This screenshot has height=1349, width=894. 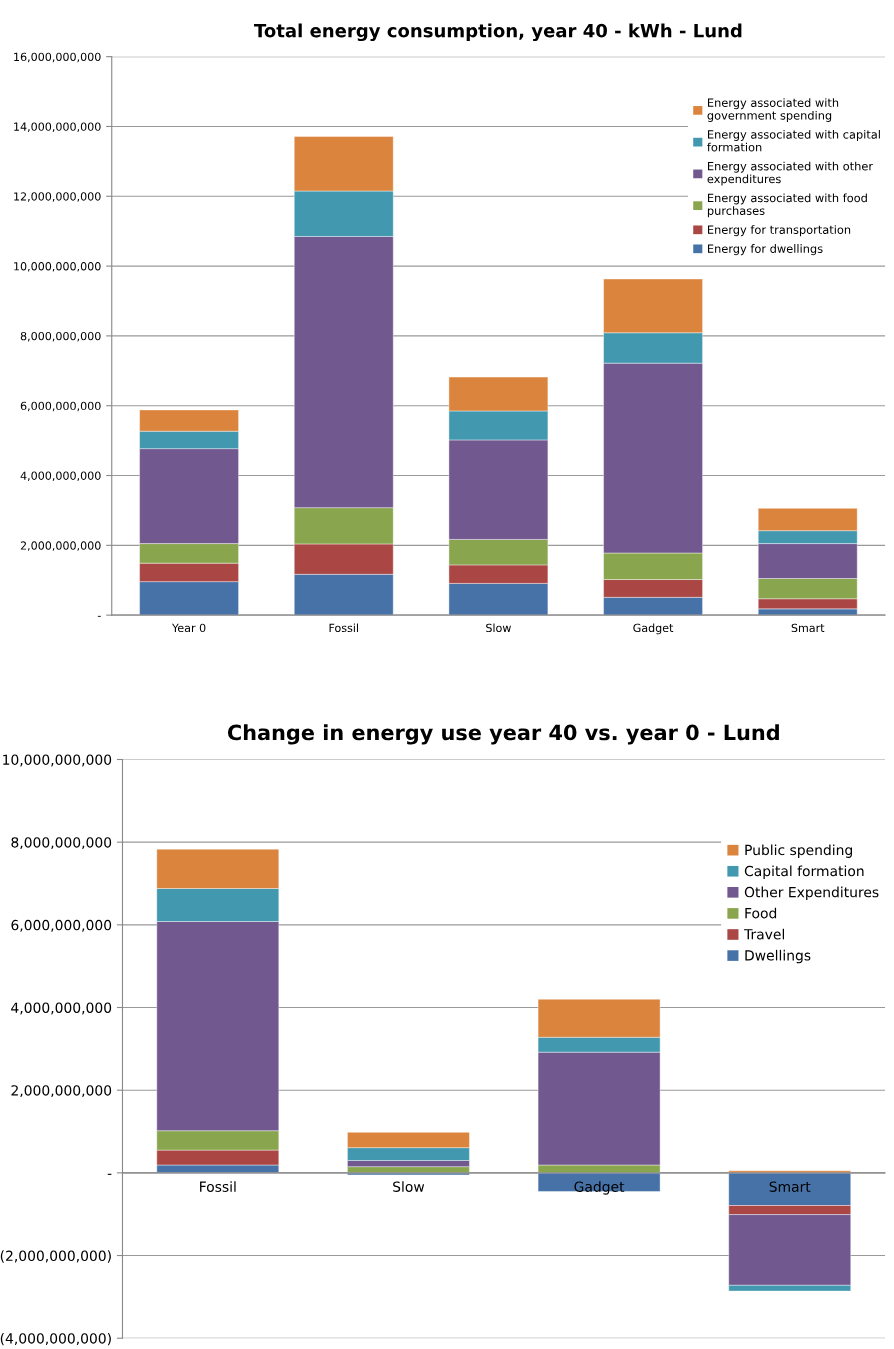 What do you see at coordinates (778, 956) in the screenshot?
I see `legend-label: Dwellings` at bounding box center [778, 956].